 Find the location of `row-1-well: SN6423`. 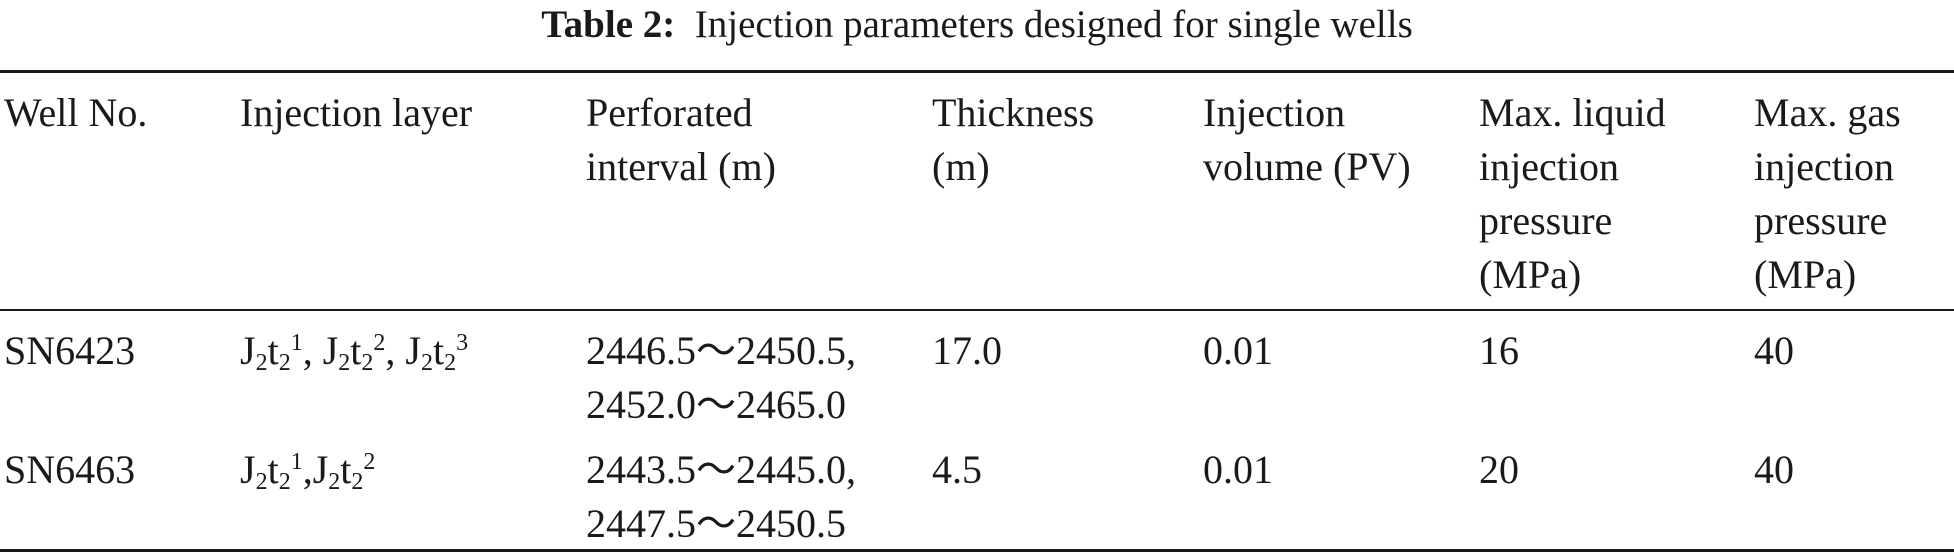

row-1-well: SN6423 is located at coordinates (70, 350).